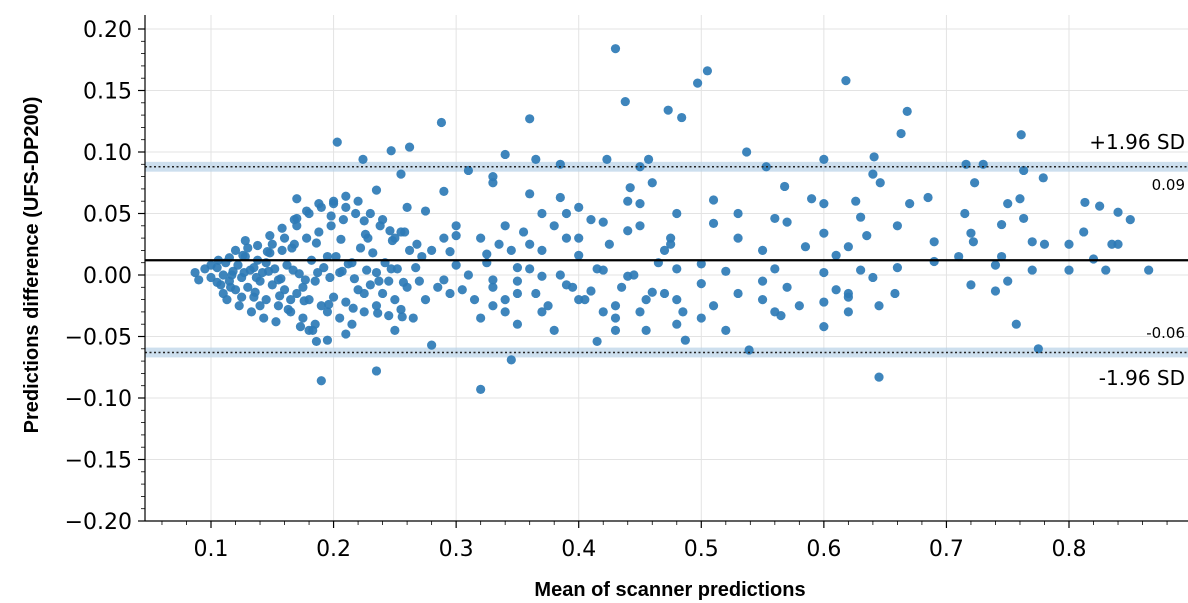  Describe the element at coordinates (666, 166) in the screenshot. I see `upper-limit-ci-band` at that location.